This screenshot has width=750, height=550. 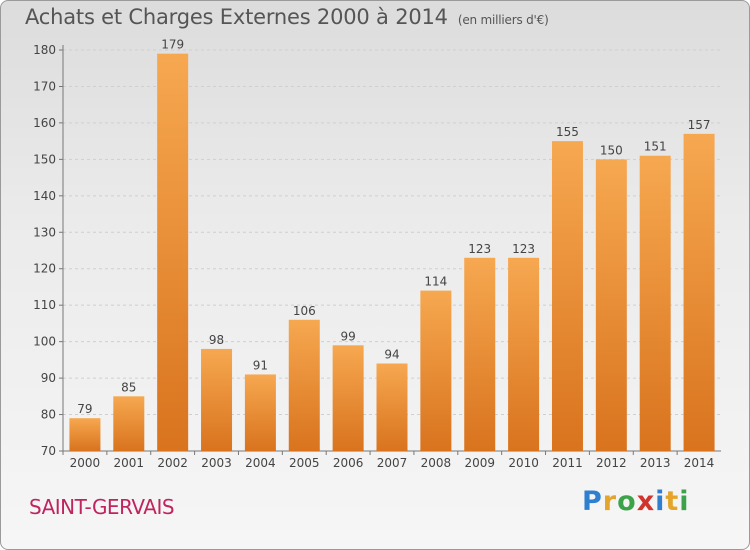 What do you see at coordinates (348, 463) in the screenshot?
I see `x-tick-label: 2006` at bounding box center [348, 463].